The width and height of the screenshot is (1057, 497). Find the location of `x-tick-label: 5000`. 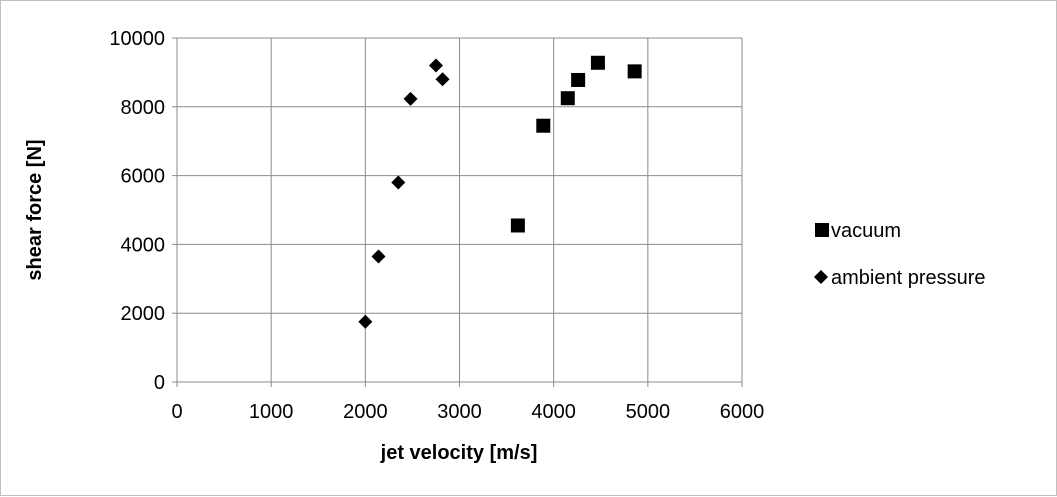

x-tick-label: 5000 is located at coordinates (648, 412).